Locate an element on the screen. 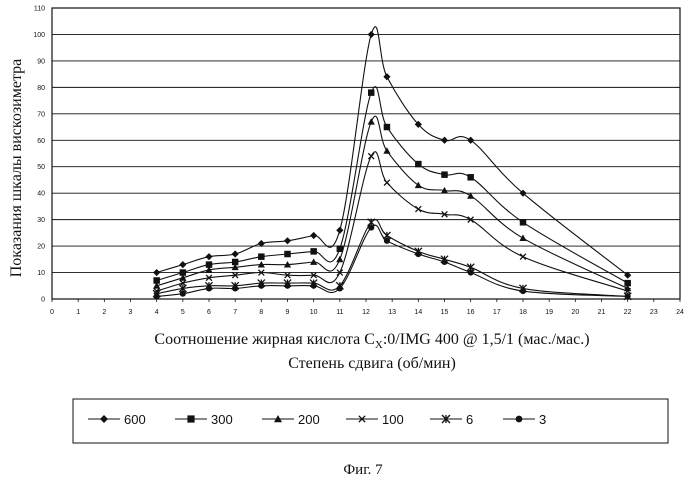 Image resolution: width=699 pixels, height=484 pixels. x-tick-label: 14 is located at coordinates (418, 312).